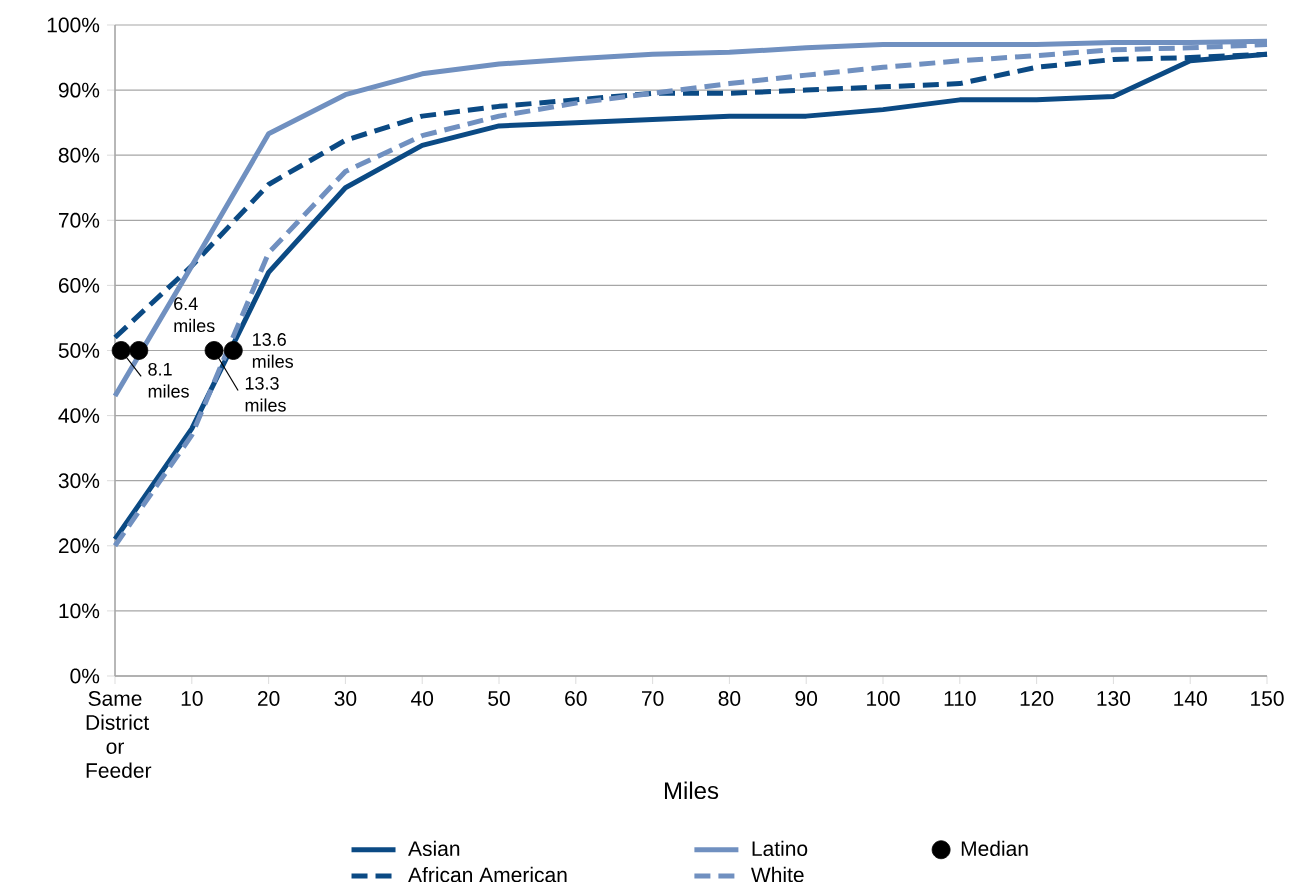 This screenshot has width=1294, height=882. Describe the element at coordinates (806, 698) in the screenshot. I see `x-tick-label: 90` at that location.